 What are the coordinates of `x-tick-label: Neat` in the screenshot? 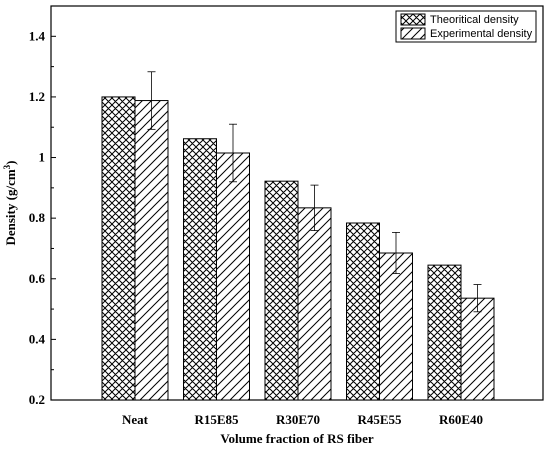 It's located at (135, 419).